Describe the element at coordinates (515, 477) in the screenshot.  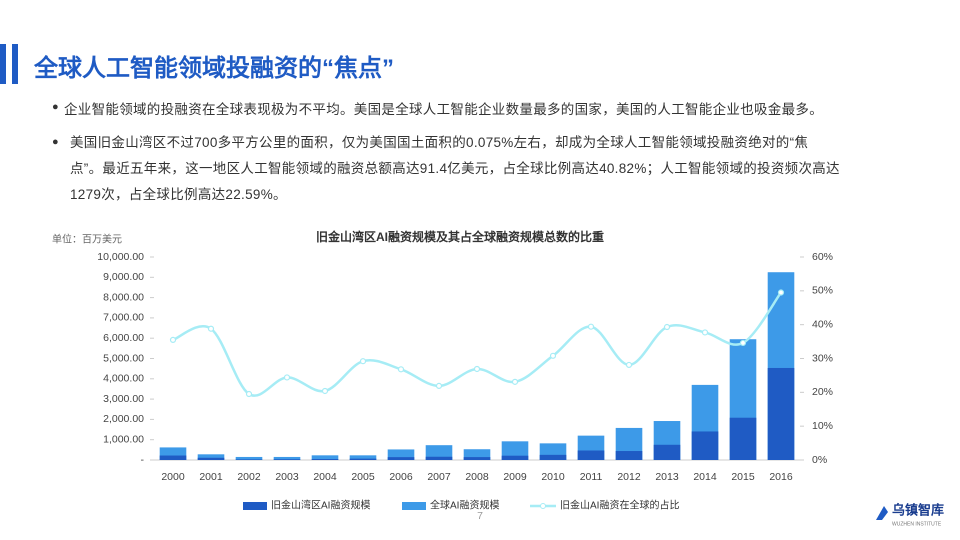
I see `x-tick-label: 2009` at that location.